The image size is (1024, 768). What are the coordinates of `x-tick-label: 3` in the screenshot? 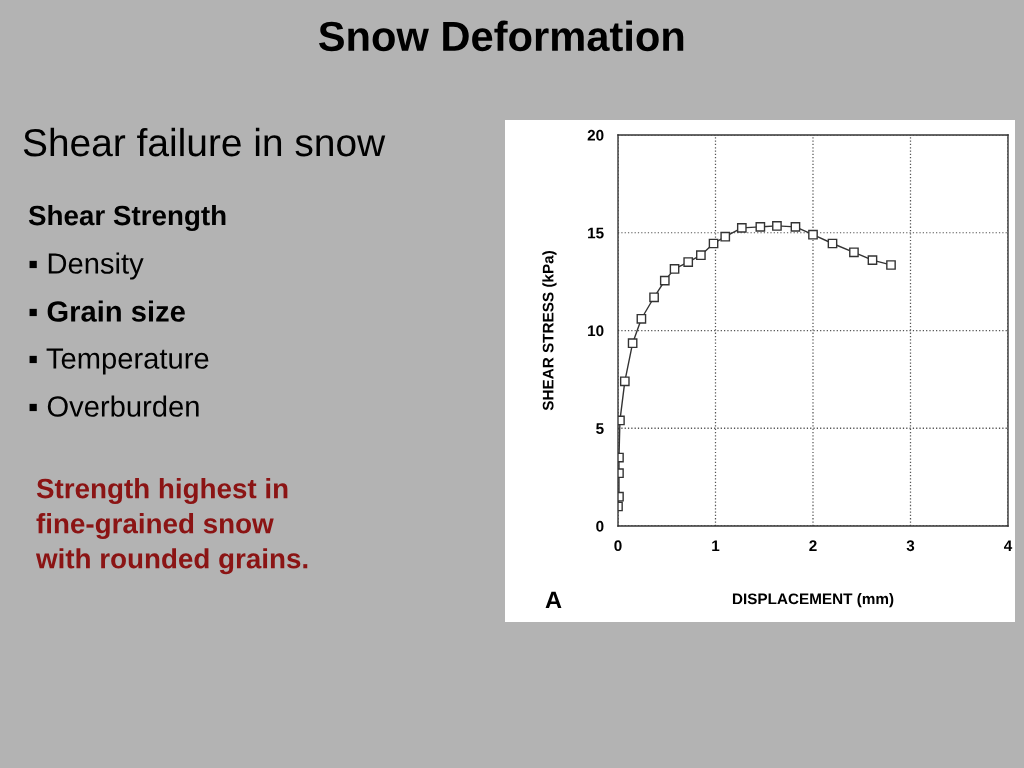 It's located at (910, 546).